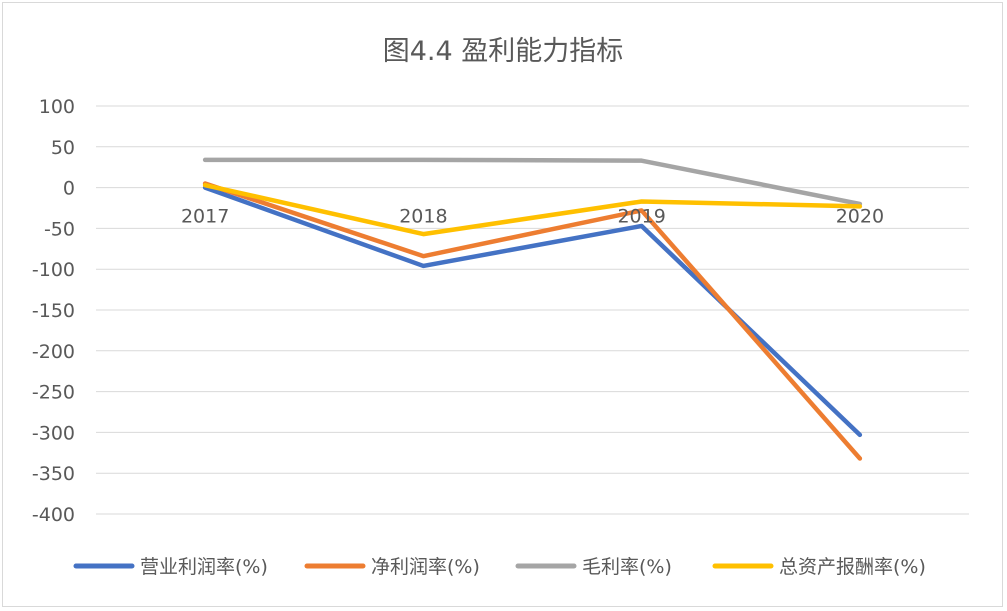  What do you see at coordinates (53, 474) in the screenshot?
I see `y-tick-label: -350` at bounding box center [53, 474].